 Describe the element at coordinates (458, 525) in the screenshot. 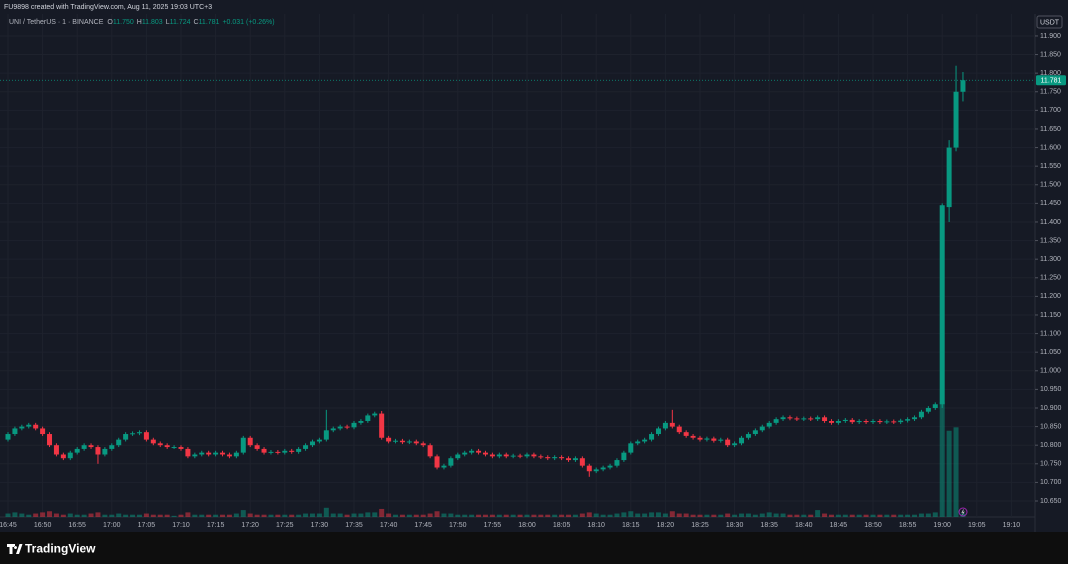

I see `x-tick-label: 17:50` at that location.